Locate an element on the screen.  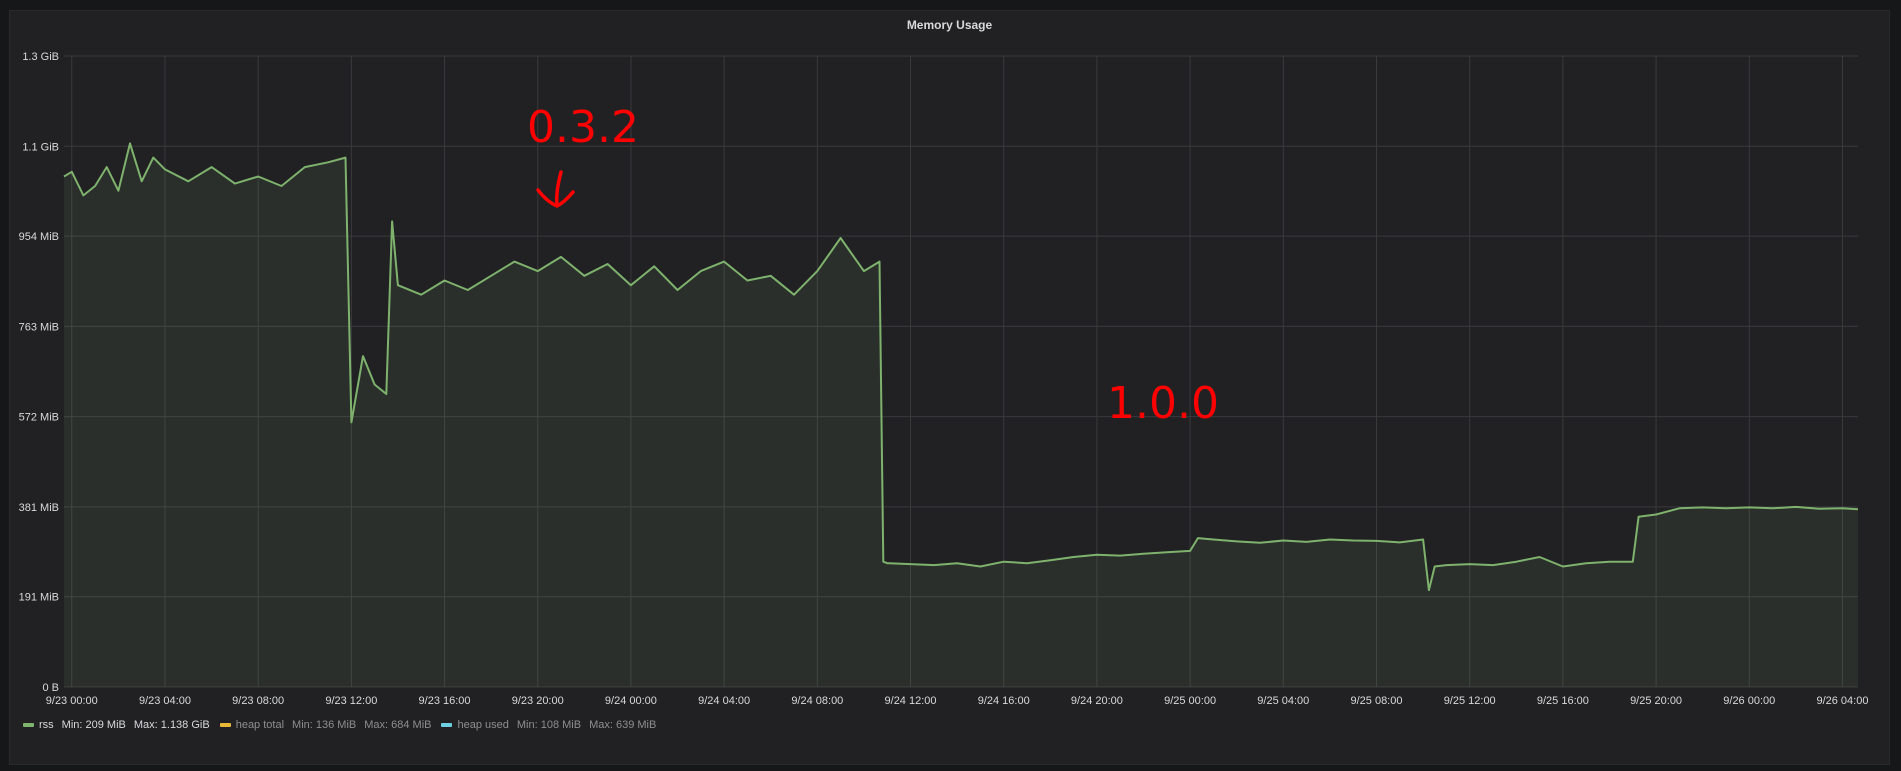
x-tick-label: 9/23 16:00 is located at coordinates (445, 701).